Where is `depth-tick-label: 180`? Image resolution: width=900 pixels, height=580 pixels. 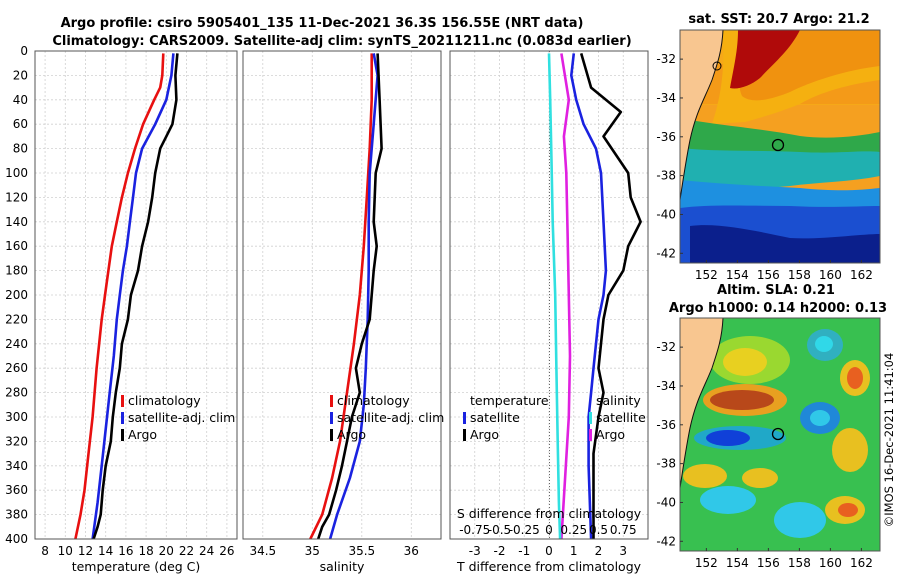
depth-tick-label: 180 is located at coordinates (16, 271).